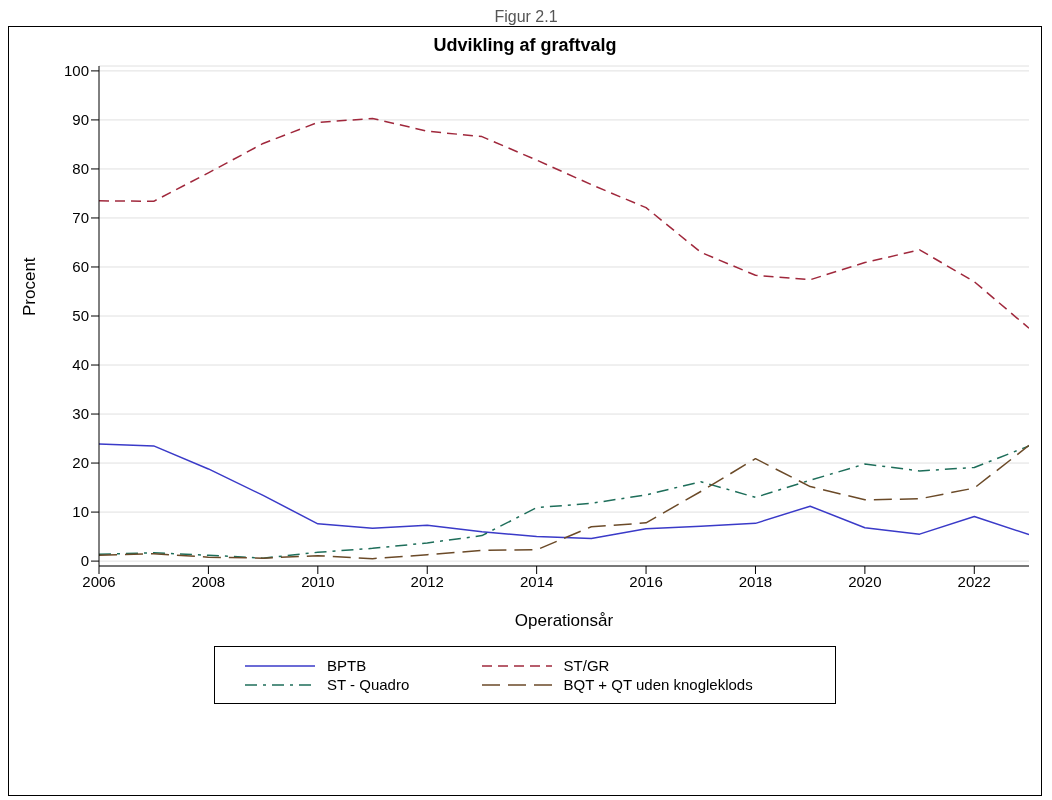 This screenshot has width=1052, height=800. I want to click on y-tick-label: 50, so click(80, 316).